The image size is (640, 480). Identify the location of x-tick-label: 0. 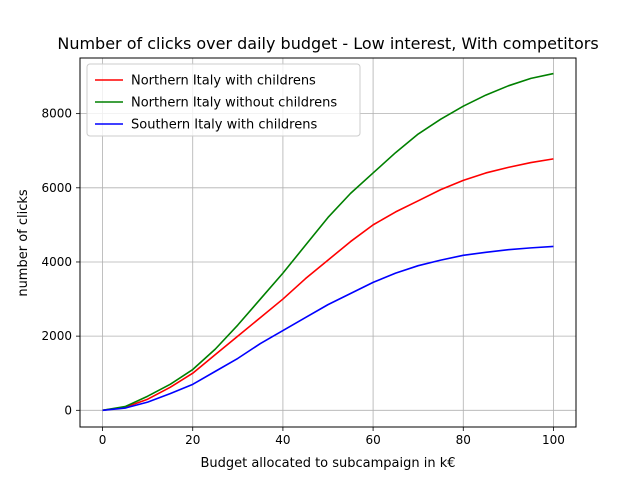
(103, 440).